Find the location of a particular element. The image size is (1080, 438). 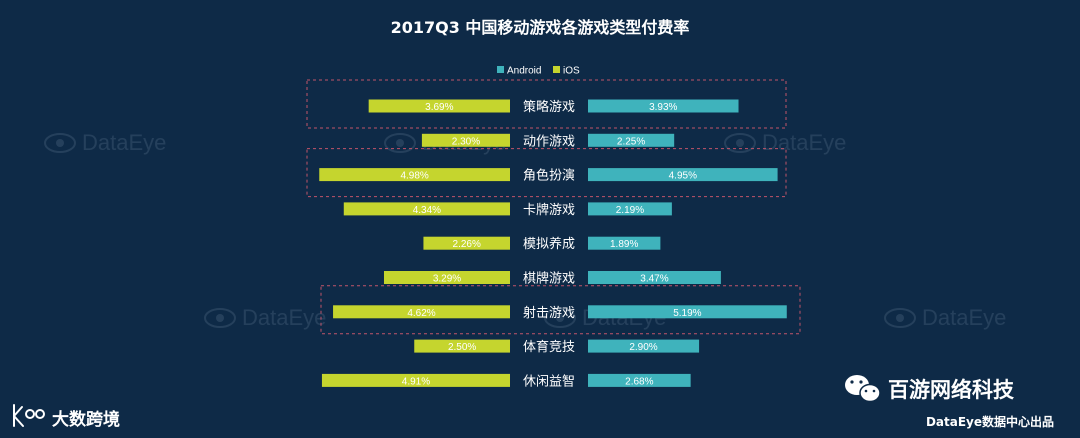

legend-label-android: Android is located at coordinates (524, 71).